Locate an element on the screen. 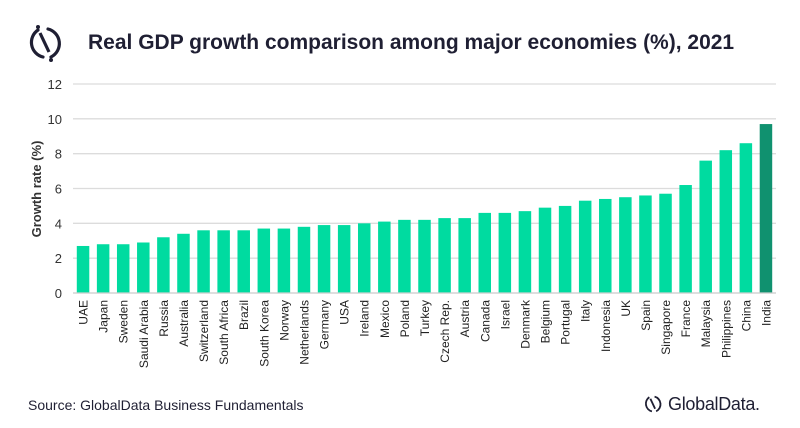  bar-czech-rep- is located at coordinates (444, 255).